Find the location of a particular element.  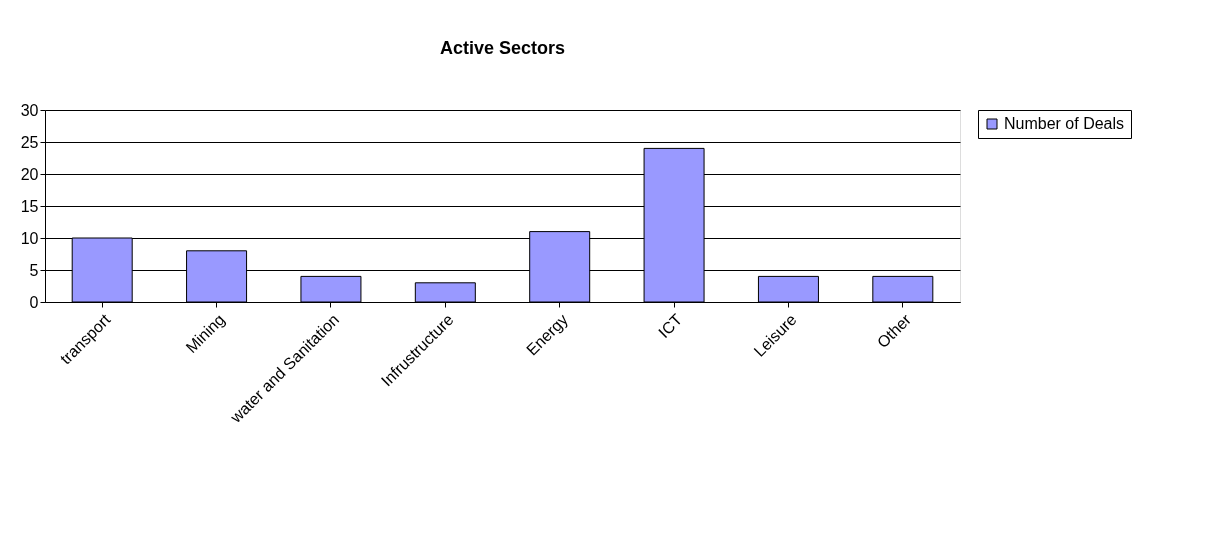

legend-label: Number of Deals is located at coordinates (1064, 123).